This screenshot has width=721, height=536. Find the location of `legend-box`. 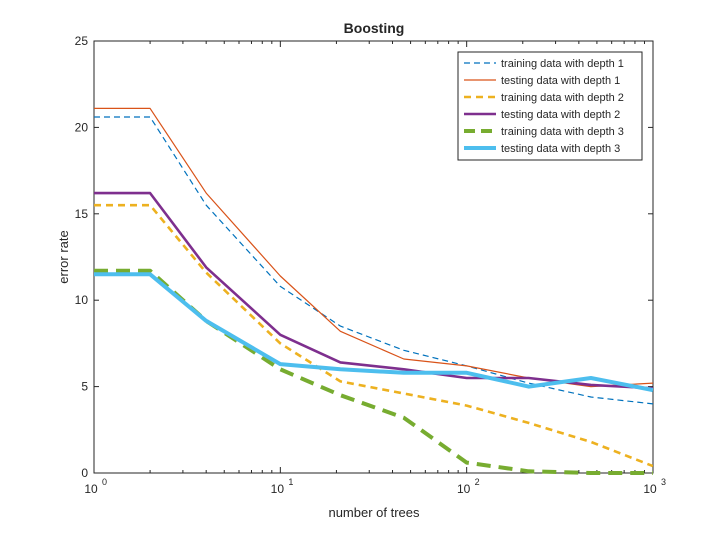

legend-box is located at coordinates (550, 106).